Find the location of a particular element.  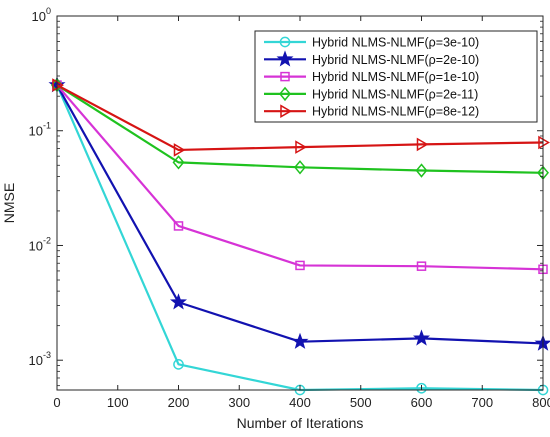

x-tick-label: 400 is located at coordinates (300, 402).